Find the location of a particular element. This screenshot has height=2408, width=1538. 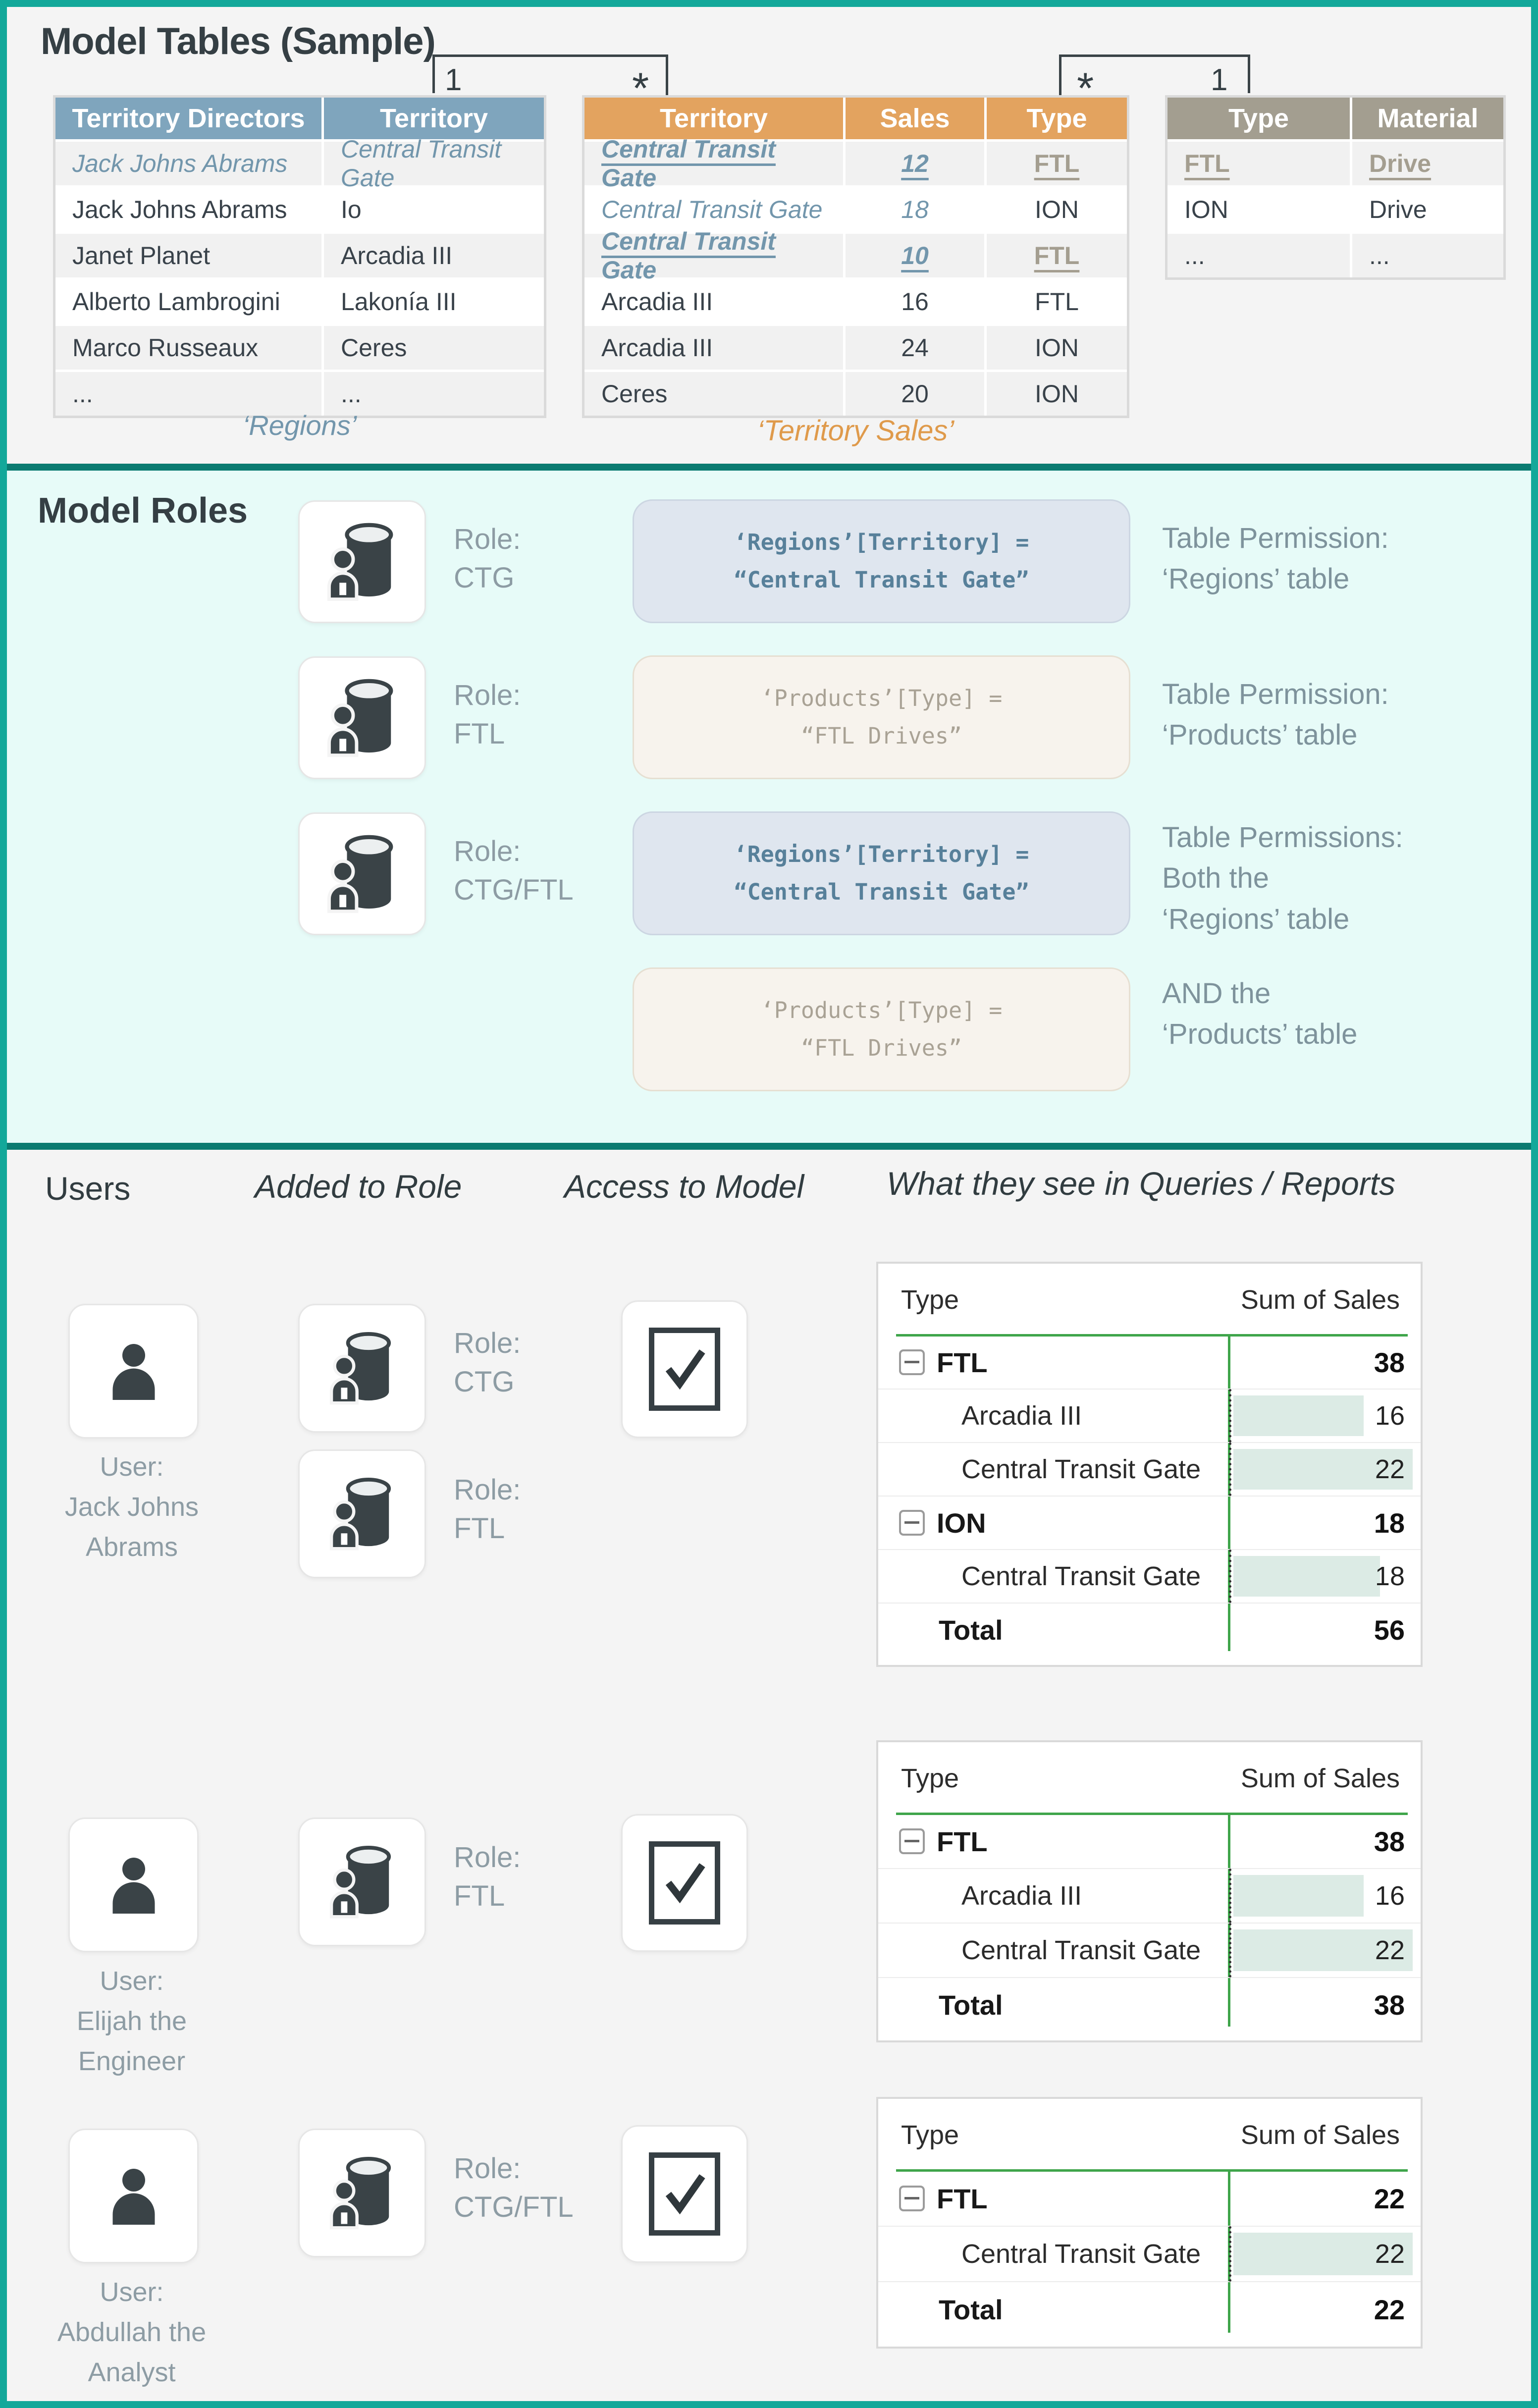

table-cell: 10 is located at coordinates (915, 256).